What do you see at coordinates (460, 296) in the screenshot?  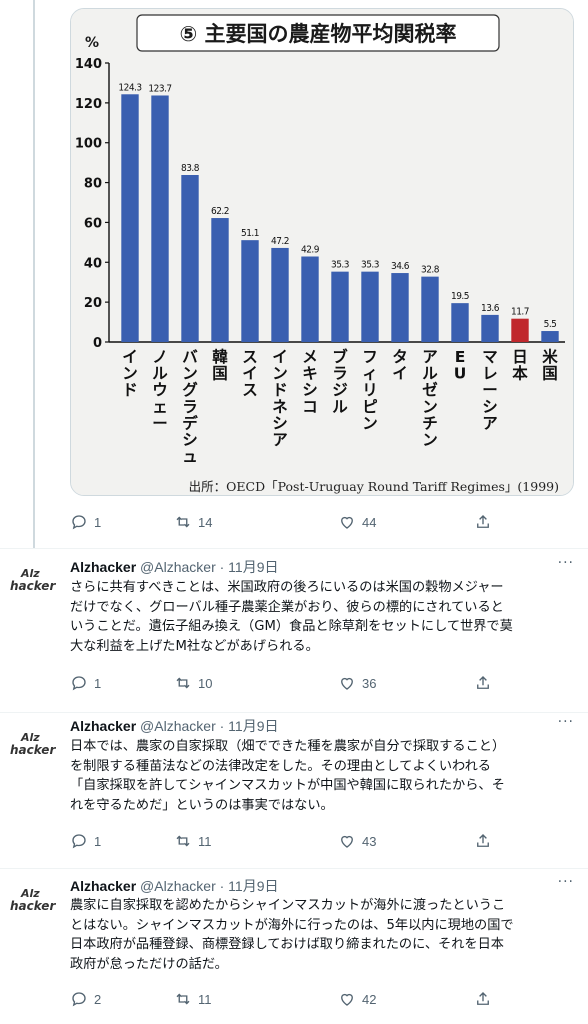 I see `bar-value-label: 19.5` at bounding box center [460, 296].